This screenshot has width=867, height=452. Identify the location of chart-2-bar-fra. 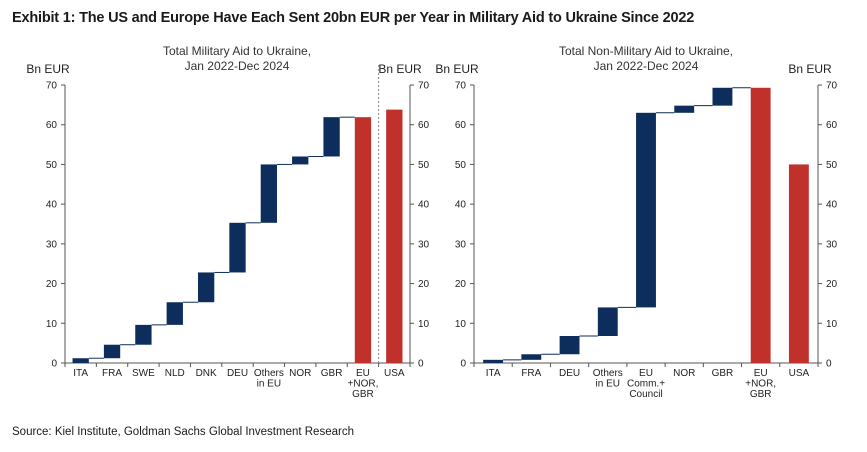
(531, 357).